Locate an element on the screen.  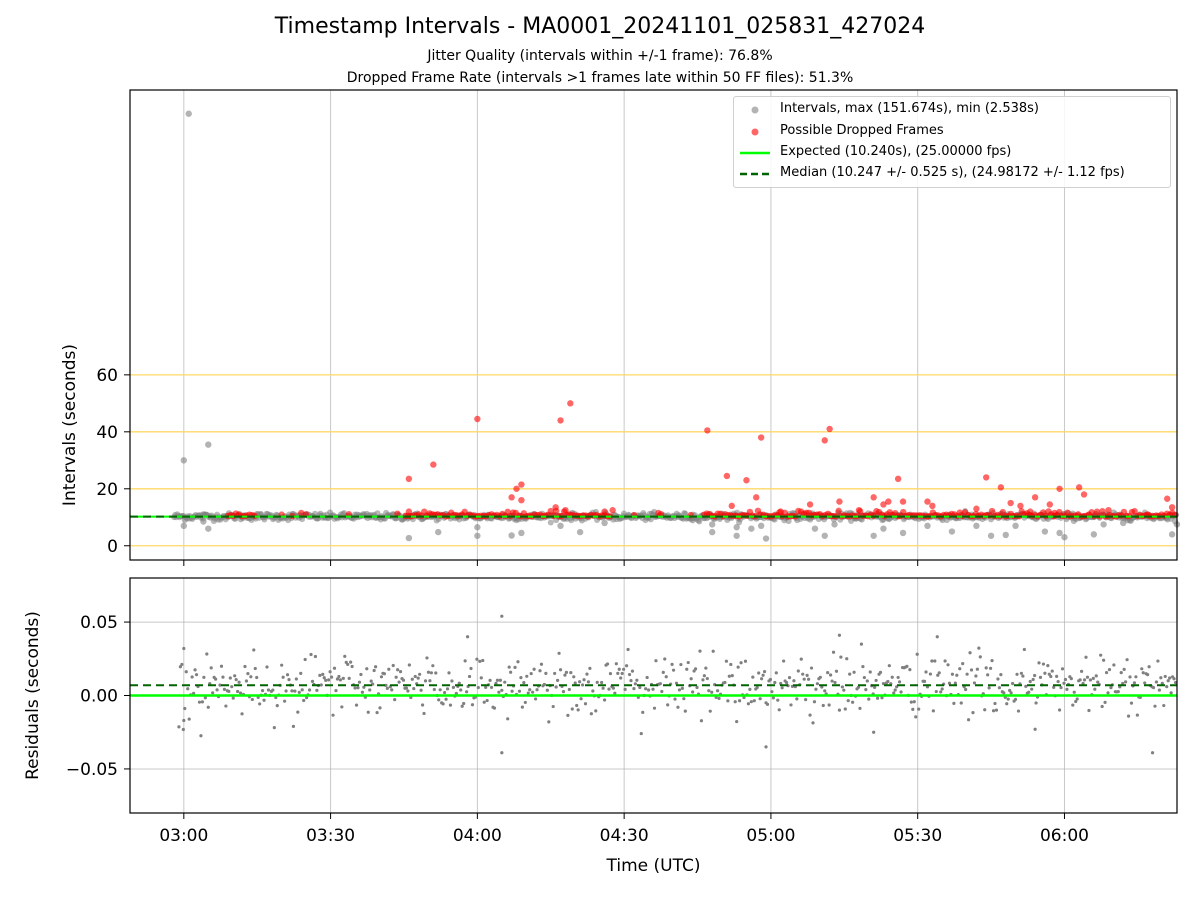
dropped-frames-series is located at coordinates (701, 460).